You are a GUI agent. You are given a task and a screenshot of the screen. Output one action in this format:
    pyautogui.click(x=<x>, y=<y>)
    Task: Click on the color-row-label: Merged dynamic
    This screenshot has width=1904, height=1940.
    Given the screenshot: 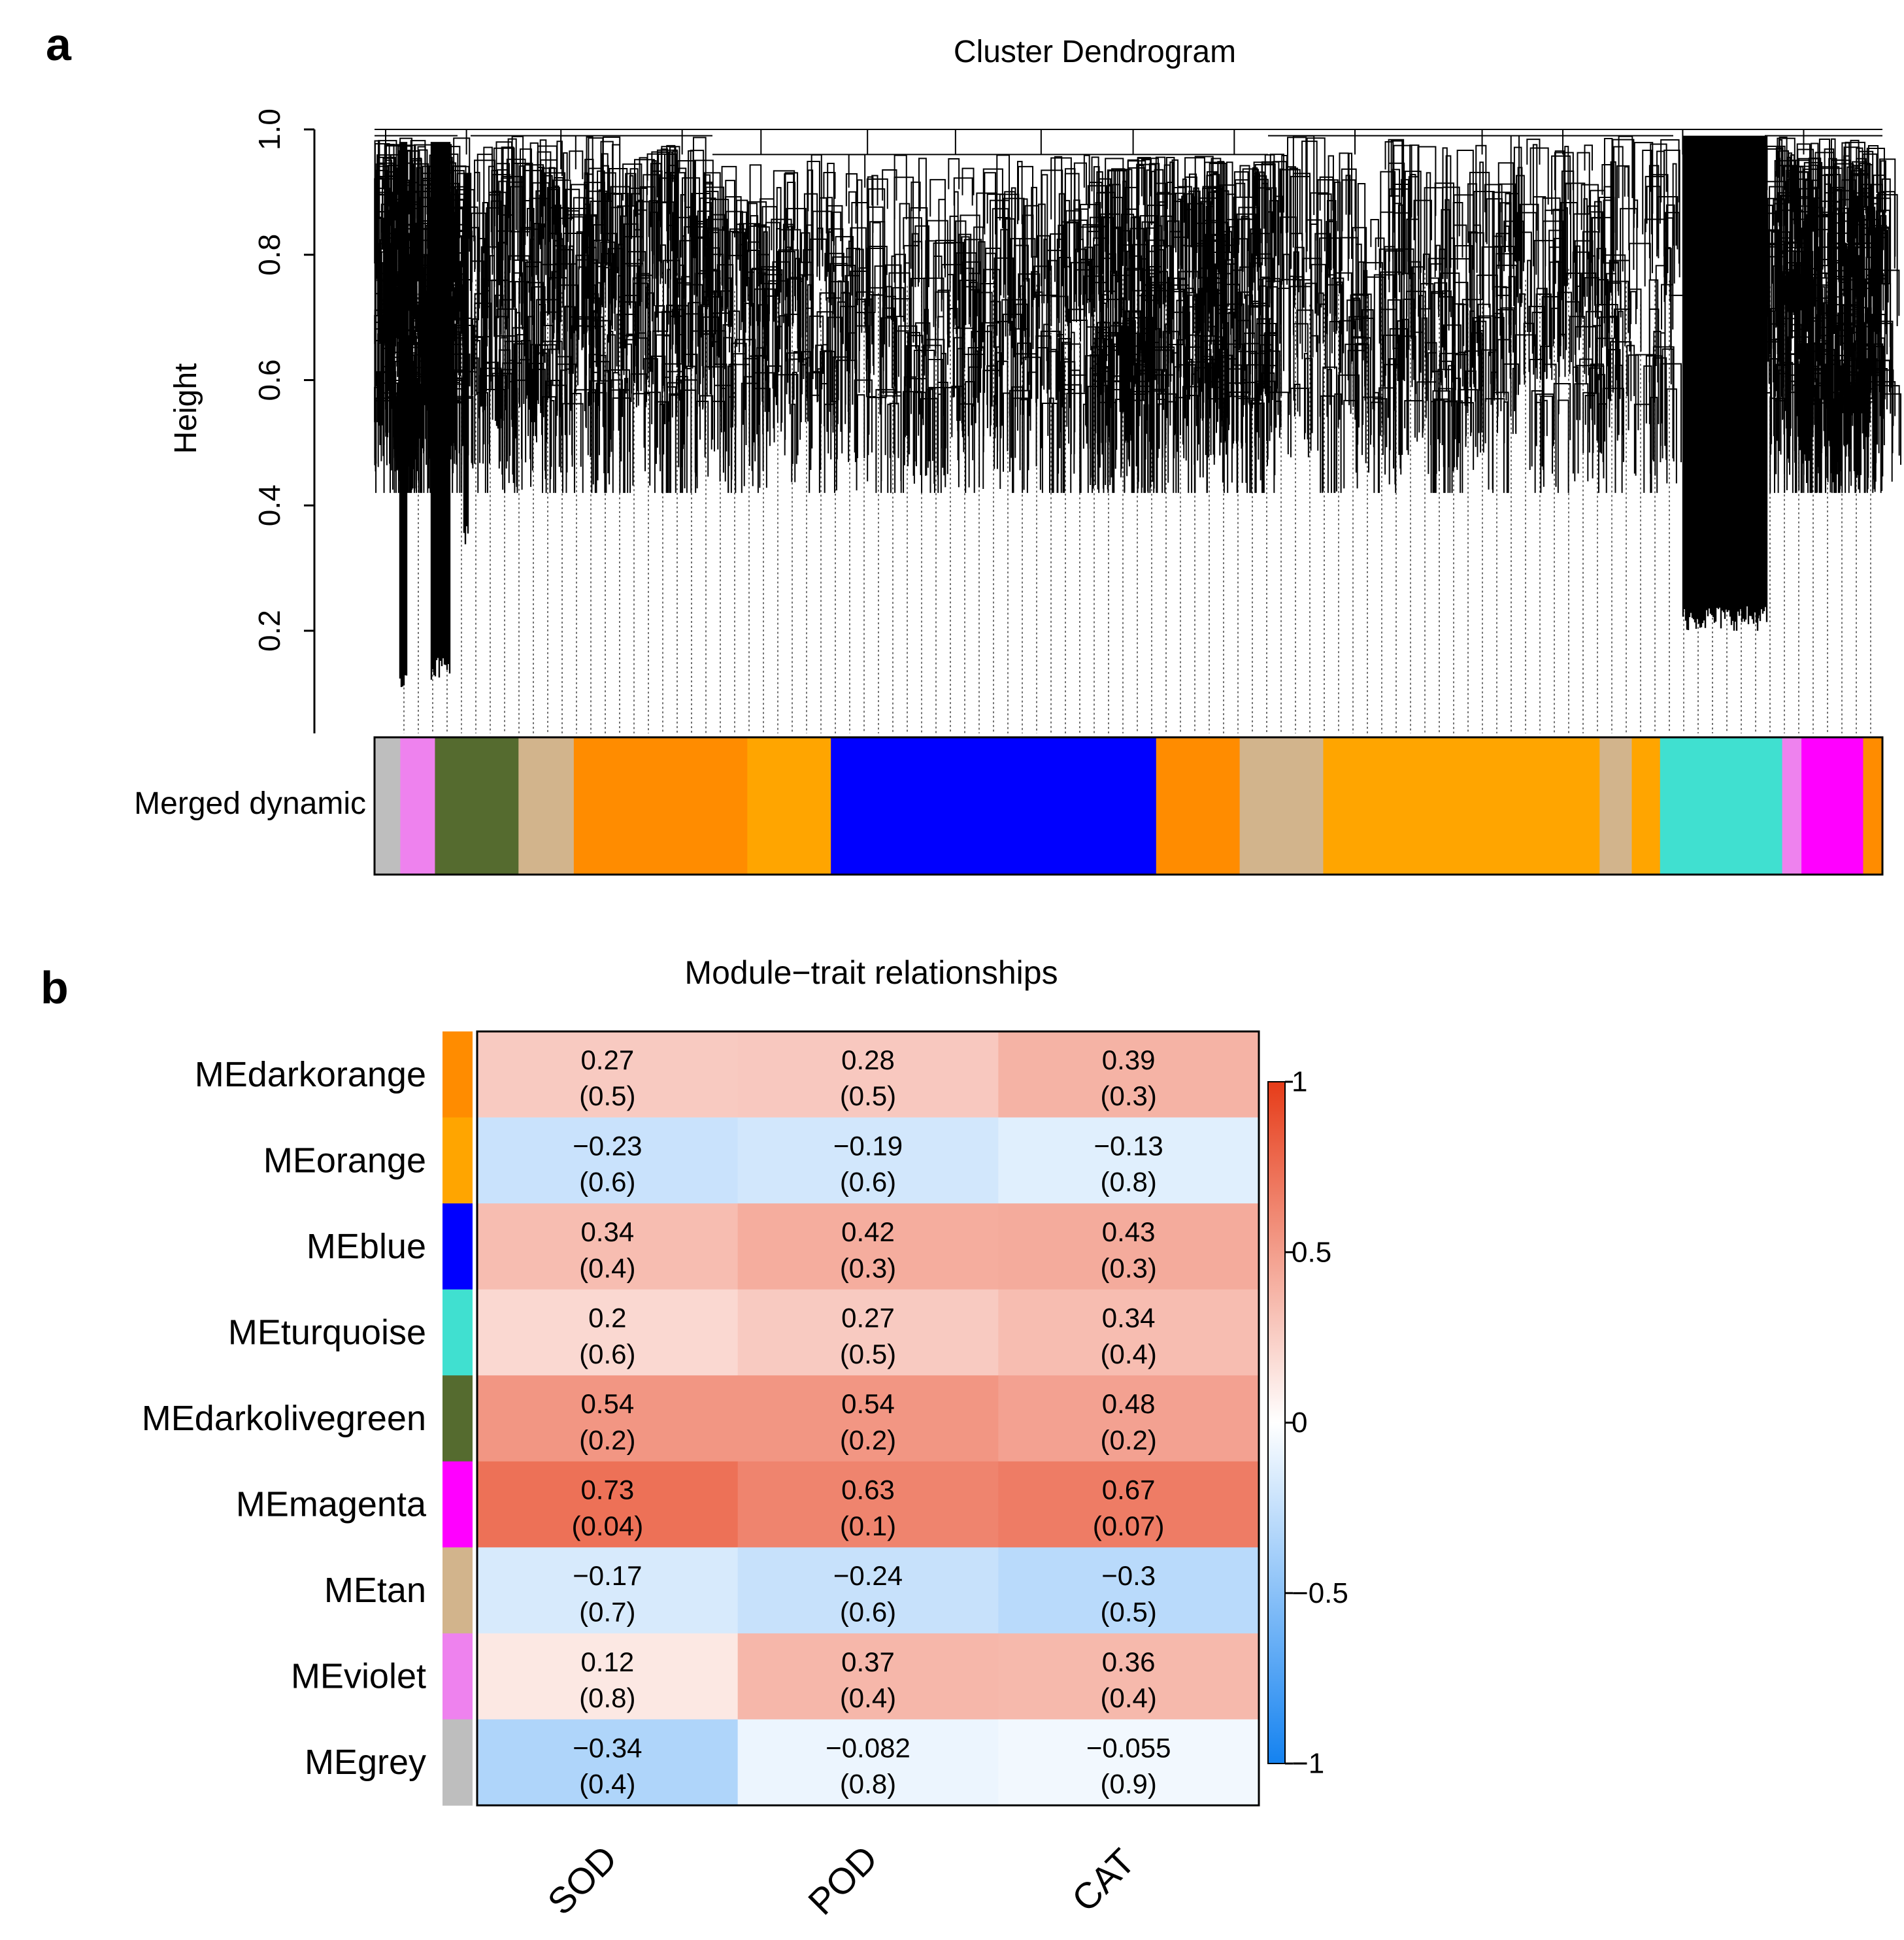 What is the action you would take?
    pyautogui.click(x=250, y=803)
    